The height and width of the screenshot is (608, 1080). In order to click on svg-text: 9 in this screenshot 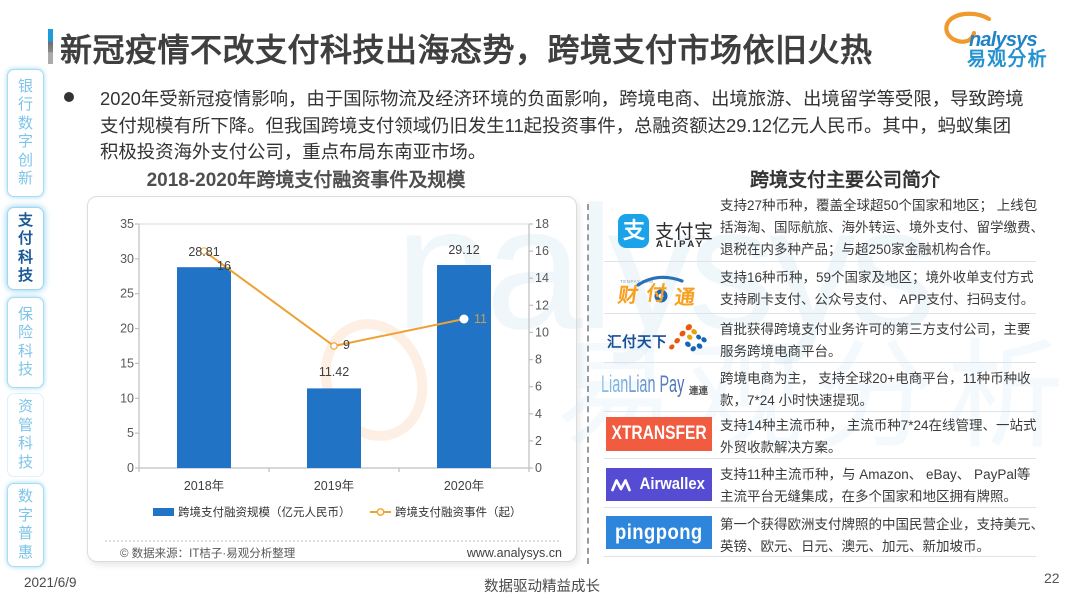, I will do `click(346, 345)`.